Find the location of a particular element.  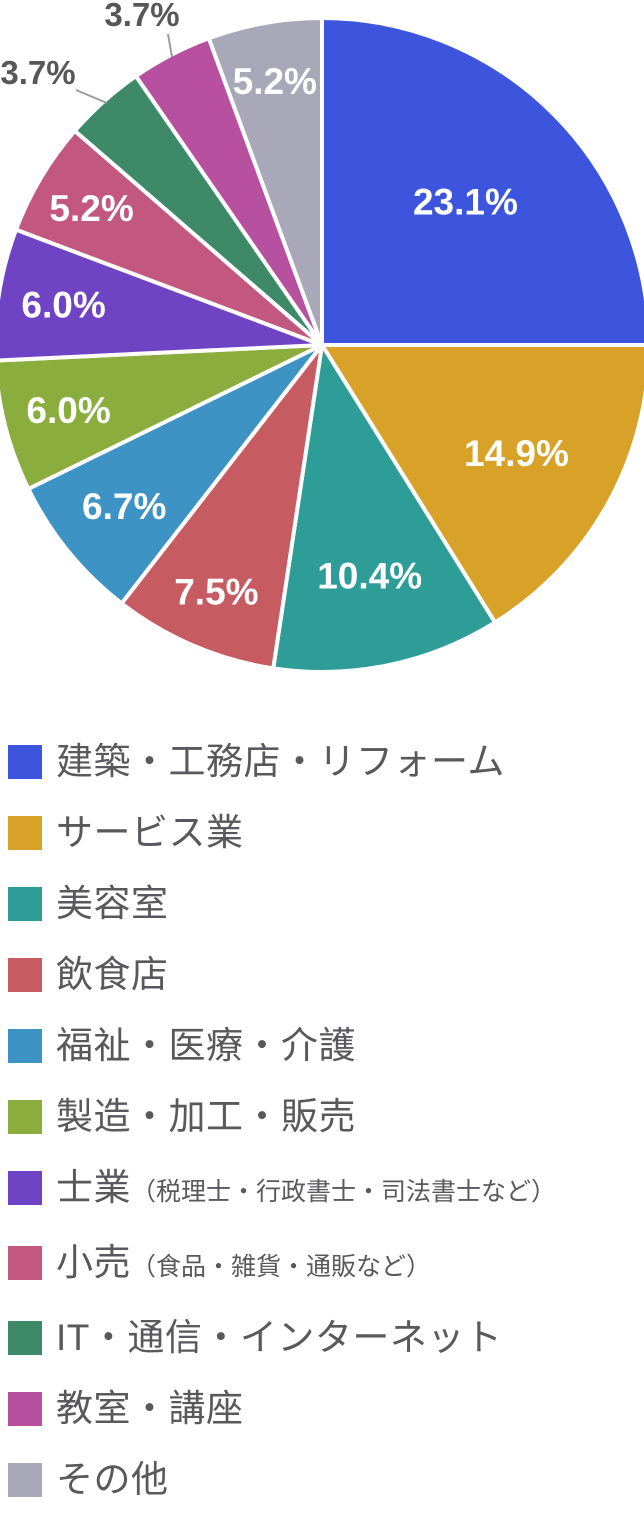

legend-label-text: 福祉・医療・介護 is located at coordinates (206, 1045).